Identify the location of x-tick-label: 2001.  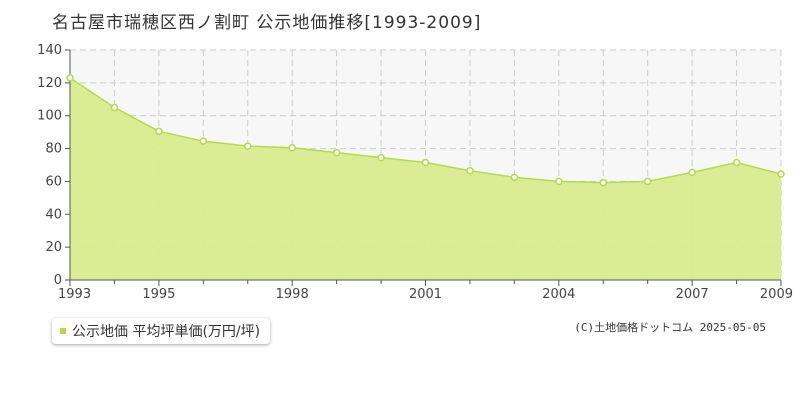
(425, 294).